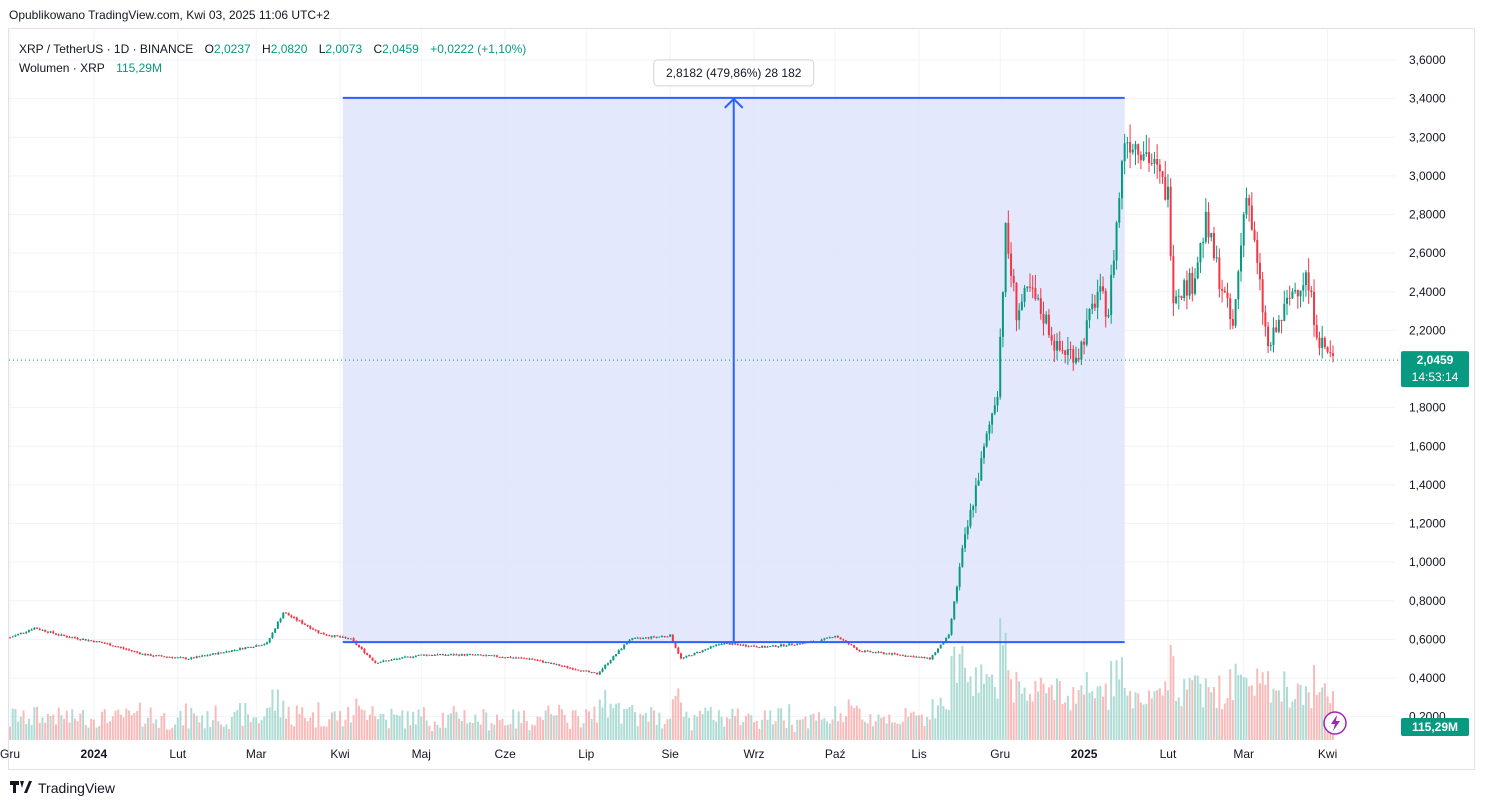 The width and height of the screenshot is (1485, 809). What do you see at coordinates (1335, 723) in the screenshot?
I see `flash-icon` at bounding box center [1335, 723].